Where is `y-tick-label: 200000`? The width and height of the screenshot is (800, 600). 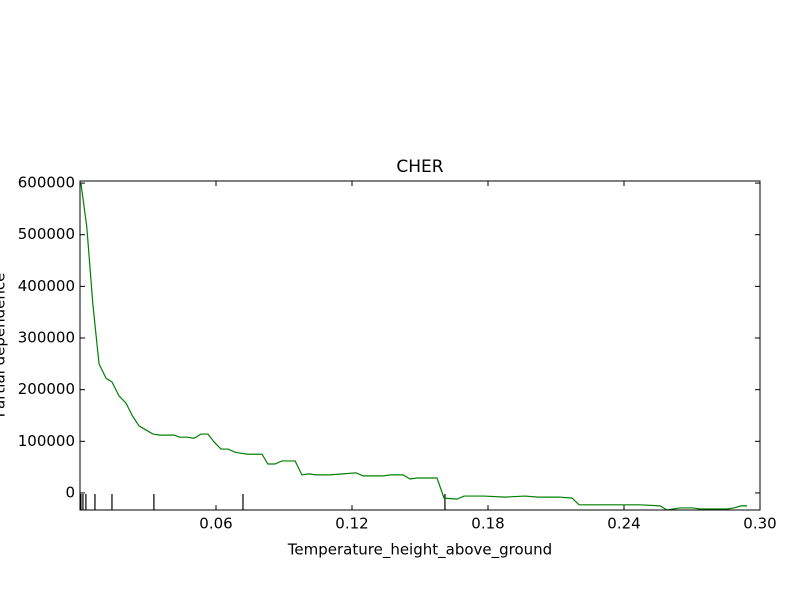
y-tick-label: 200000 is located at coordinates (46, 389).